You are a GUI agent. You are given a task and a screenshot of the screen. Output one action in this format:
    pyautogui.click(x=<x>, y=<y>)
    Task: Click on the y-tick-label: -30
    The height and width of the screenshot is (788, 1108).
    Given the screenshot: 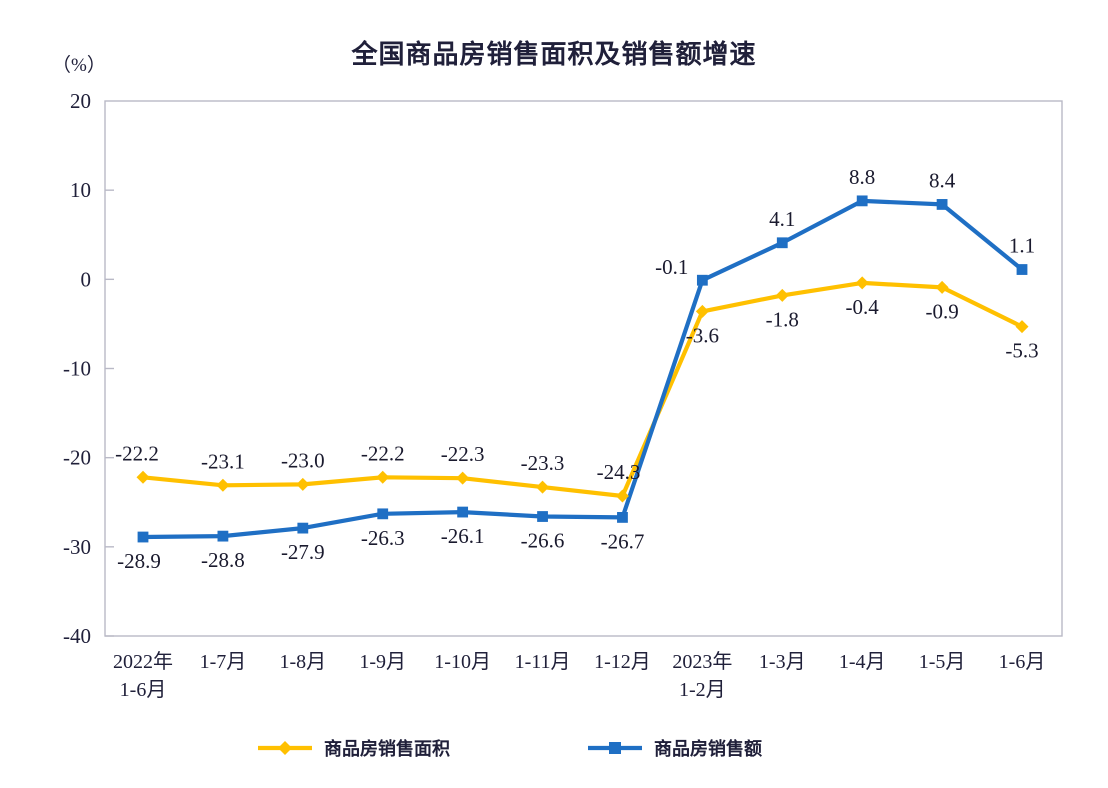 What is the action you would take?
    pyautogui.click(x=77, y=547)
    